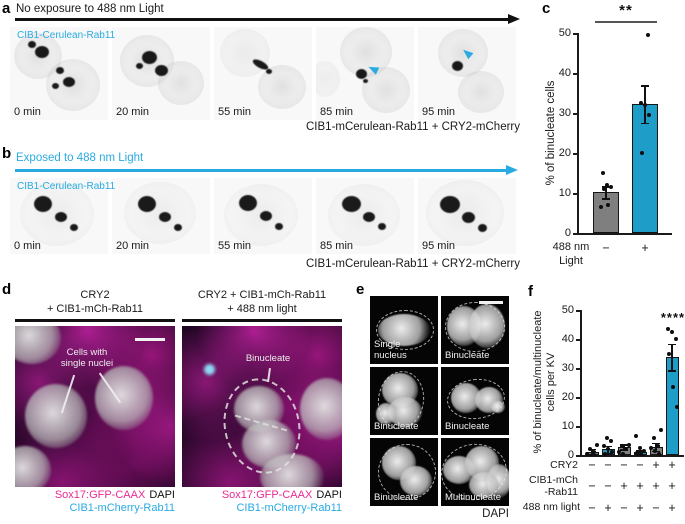  I want to click on condition-label-488: 488 nm light, so click(551, 507).